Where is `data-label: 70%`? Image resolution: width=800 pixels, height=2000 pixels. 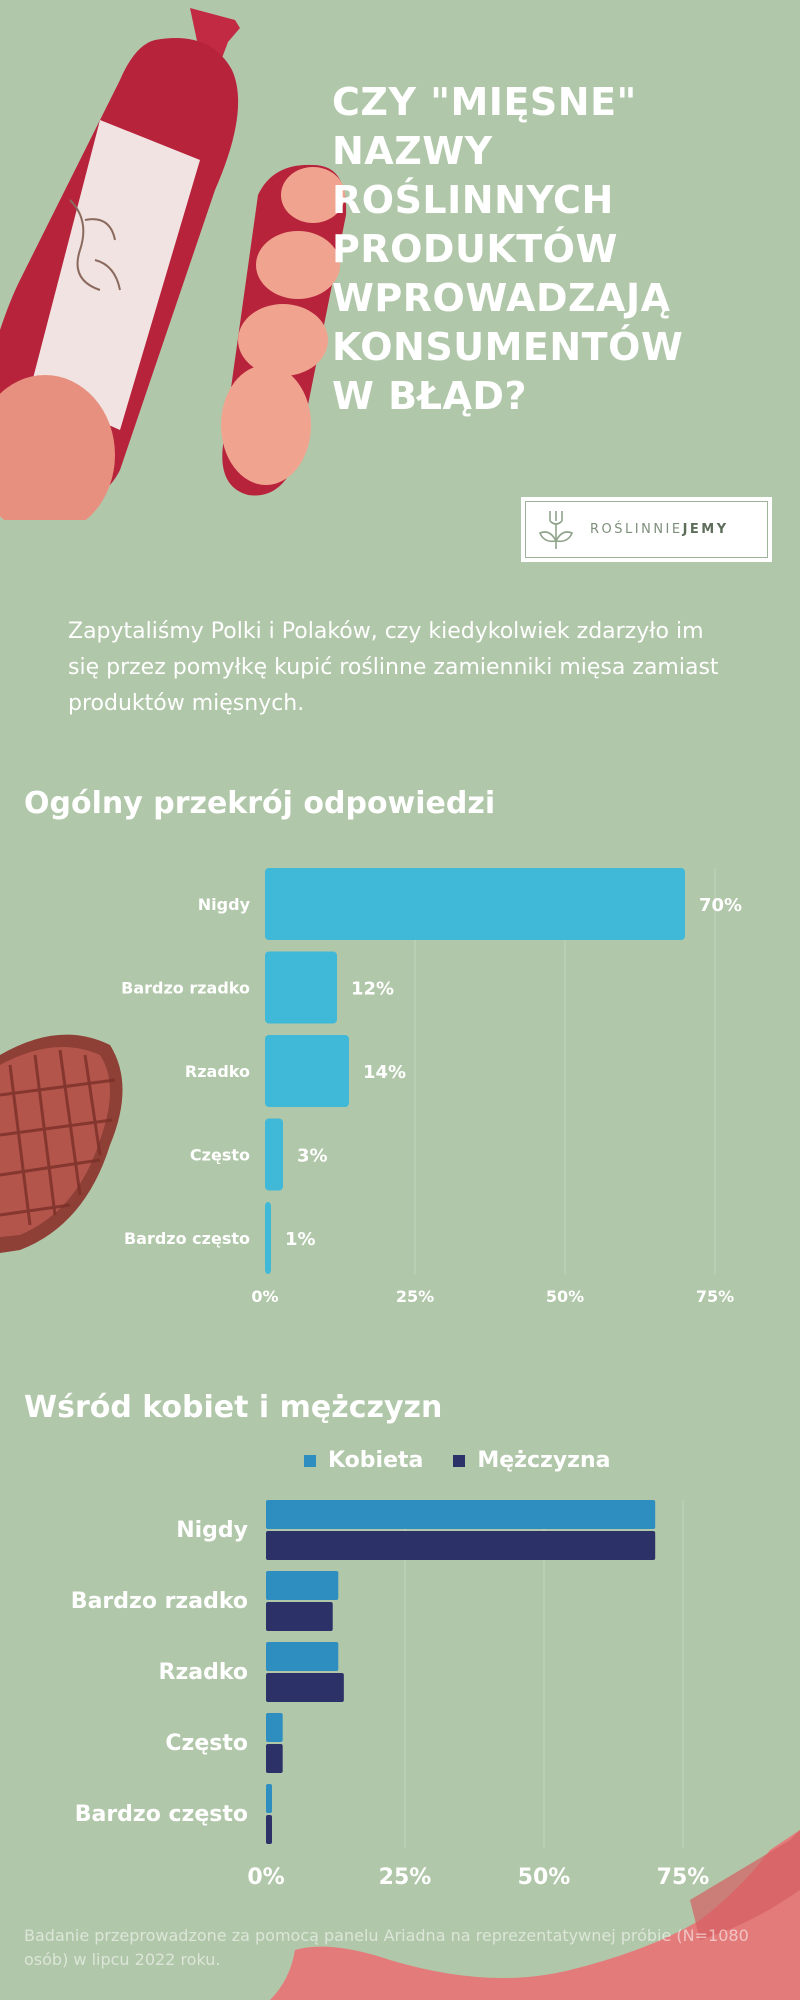
data-label: 70% is located at coordinates (720, 905).